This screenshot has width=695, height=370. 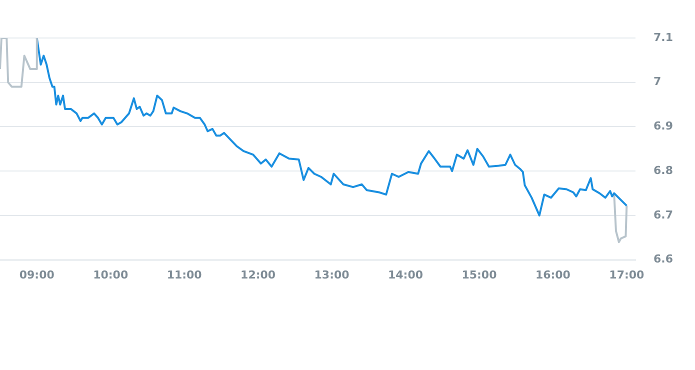 I want to click on x-tick-label: 12:00, so click(x=258, y=275).